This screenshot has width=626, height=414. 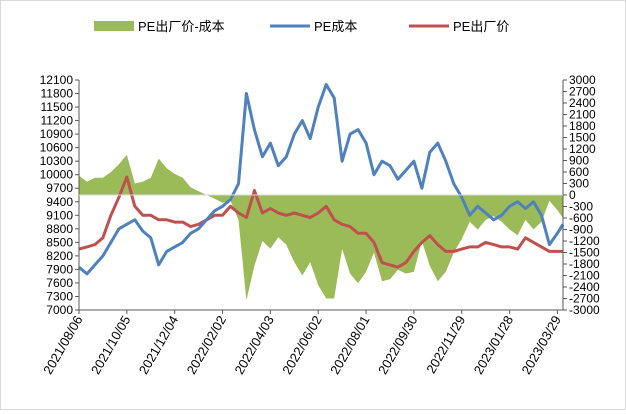 What do you see at coordinates (445, 344) in the screenshot?
I see `x-tick-label: 2022/11/29` at bounding box center [445, 344].